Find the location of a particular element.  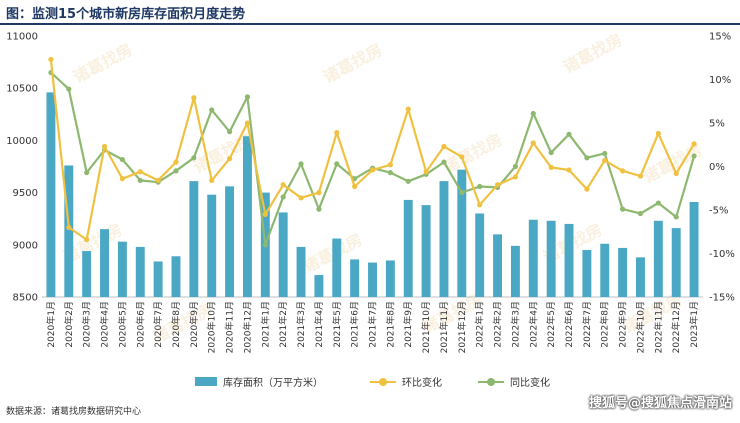

title-rule is located at coordinates (370, 24).